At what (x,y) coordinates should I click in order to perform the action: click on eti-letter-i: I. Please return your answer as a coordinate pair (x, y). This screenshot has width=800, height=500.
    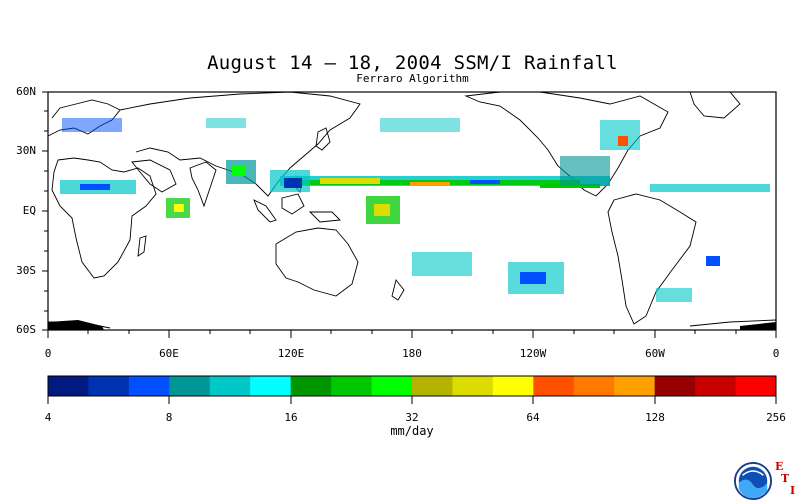
    Looking at the image, I should click on (793, 490).